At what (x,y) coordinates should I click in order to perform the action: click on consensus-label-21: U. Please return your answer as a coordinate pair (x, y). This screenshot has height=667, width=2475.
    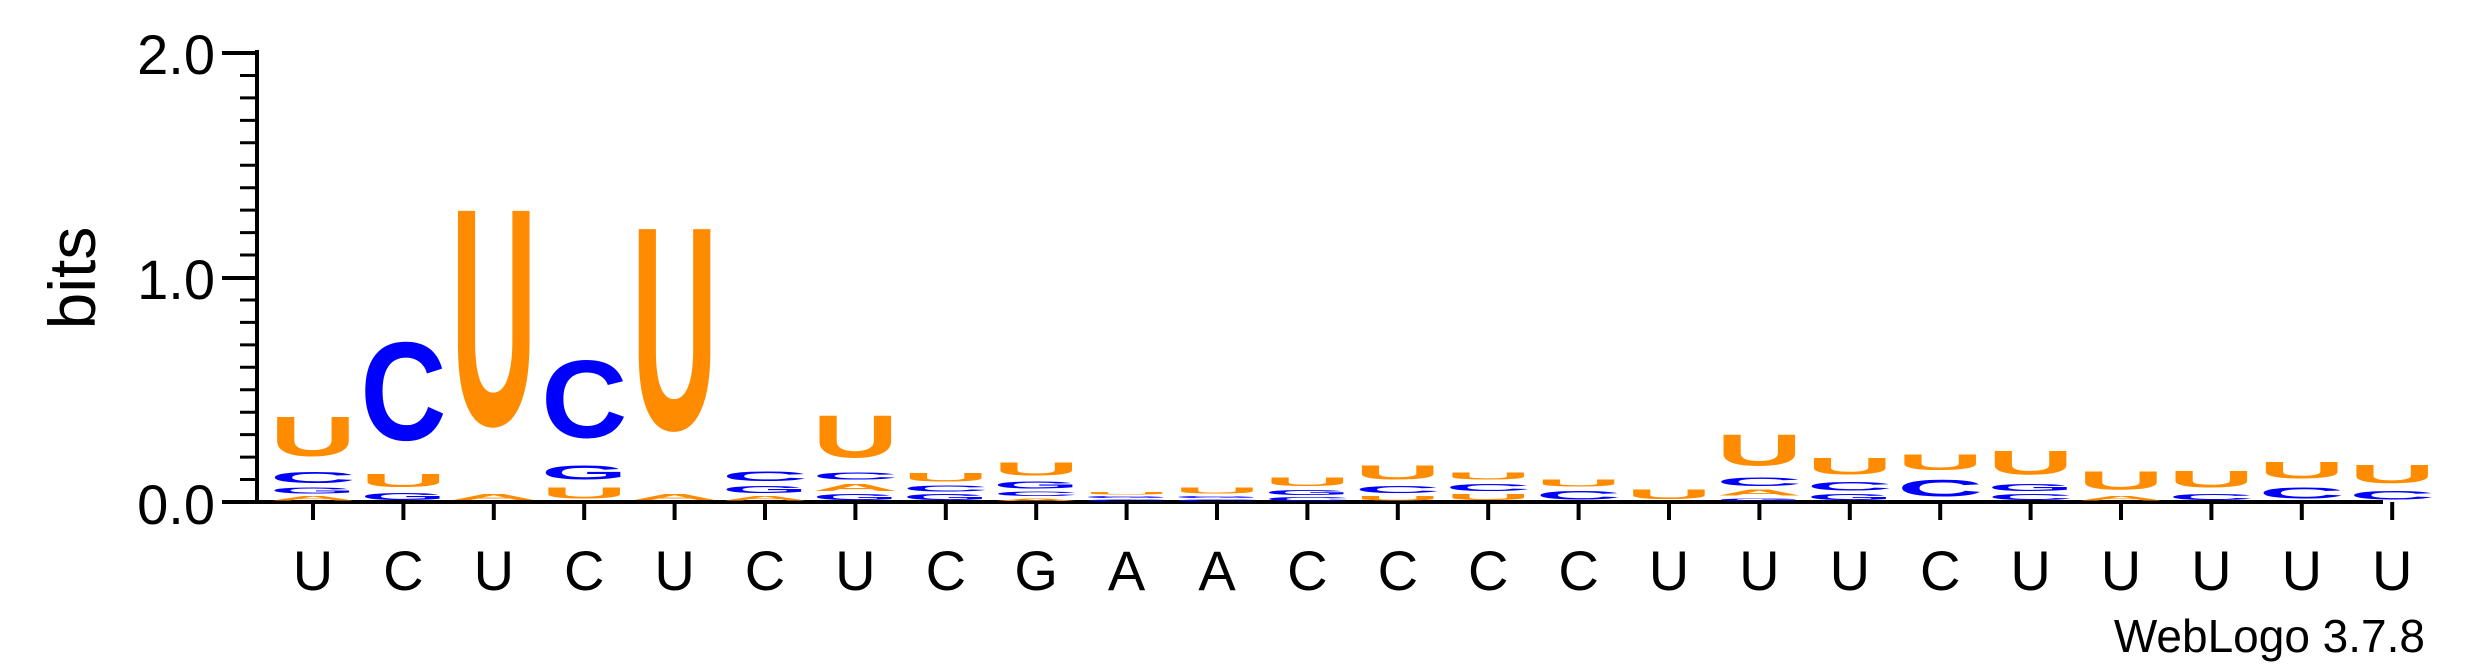
    Looking at the image, I should click on (2121, 570).